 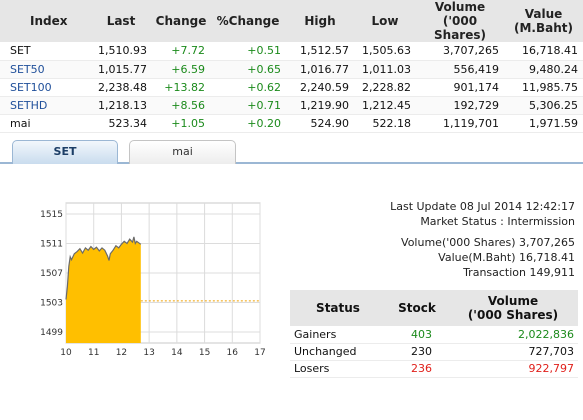 What do you see at coordinates (460, 105) in the screenshot?
I see `index-volume: 192,729` at bounding box center [460, 105].